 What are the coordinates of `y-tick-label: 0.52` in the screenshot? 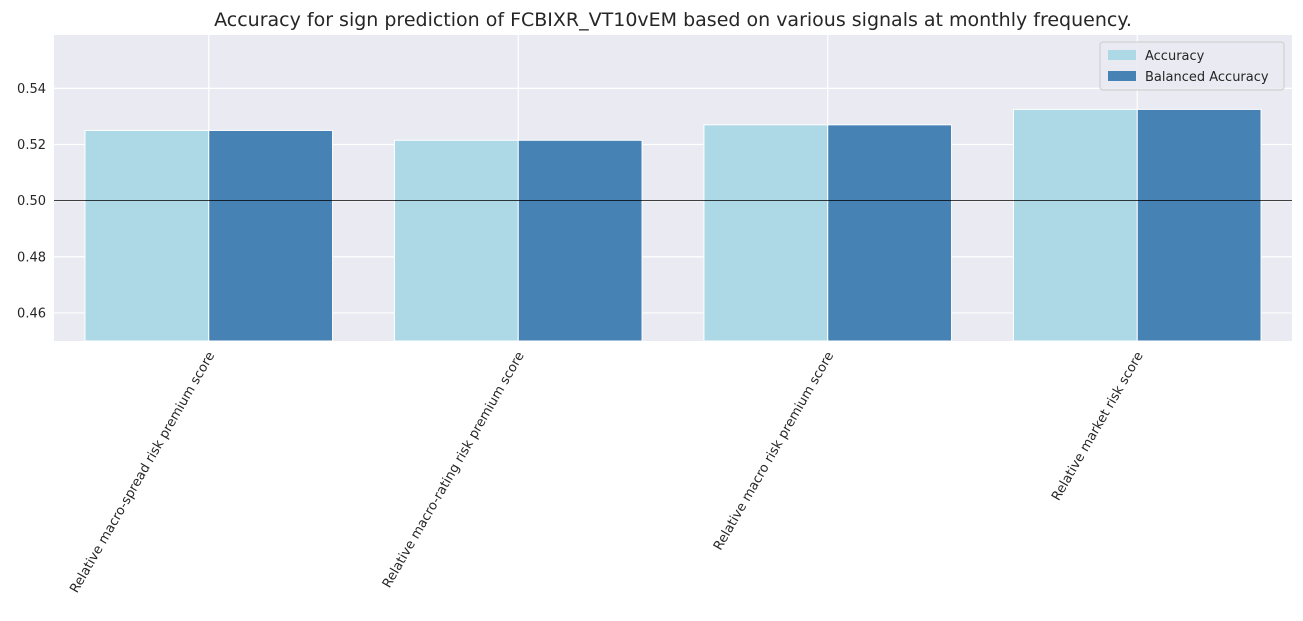 It's located at (31, 145).